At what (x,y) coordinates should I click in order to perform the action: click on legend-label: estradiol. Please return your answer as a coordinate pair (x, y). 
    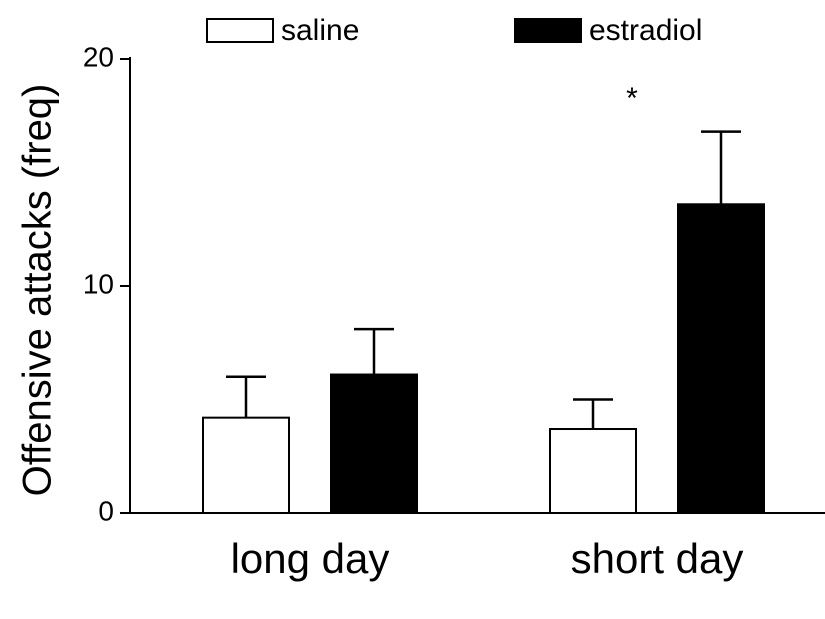
    Looking at the image, I should click on (645, 30).